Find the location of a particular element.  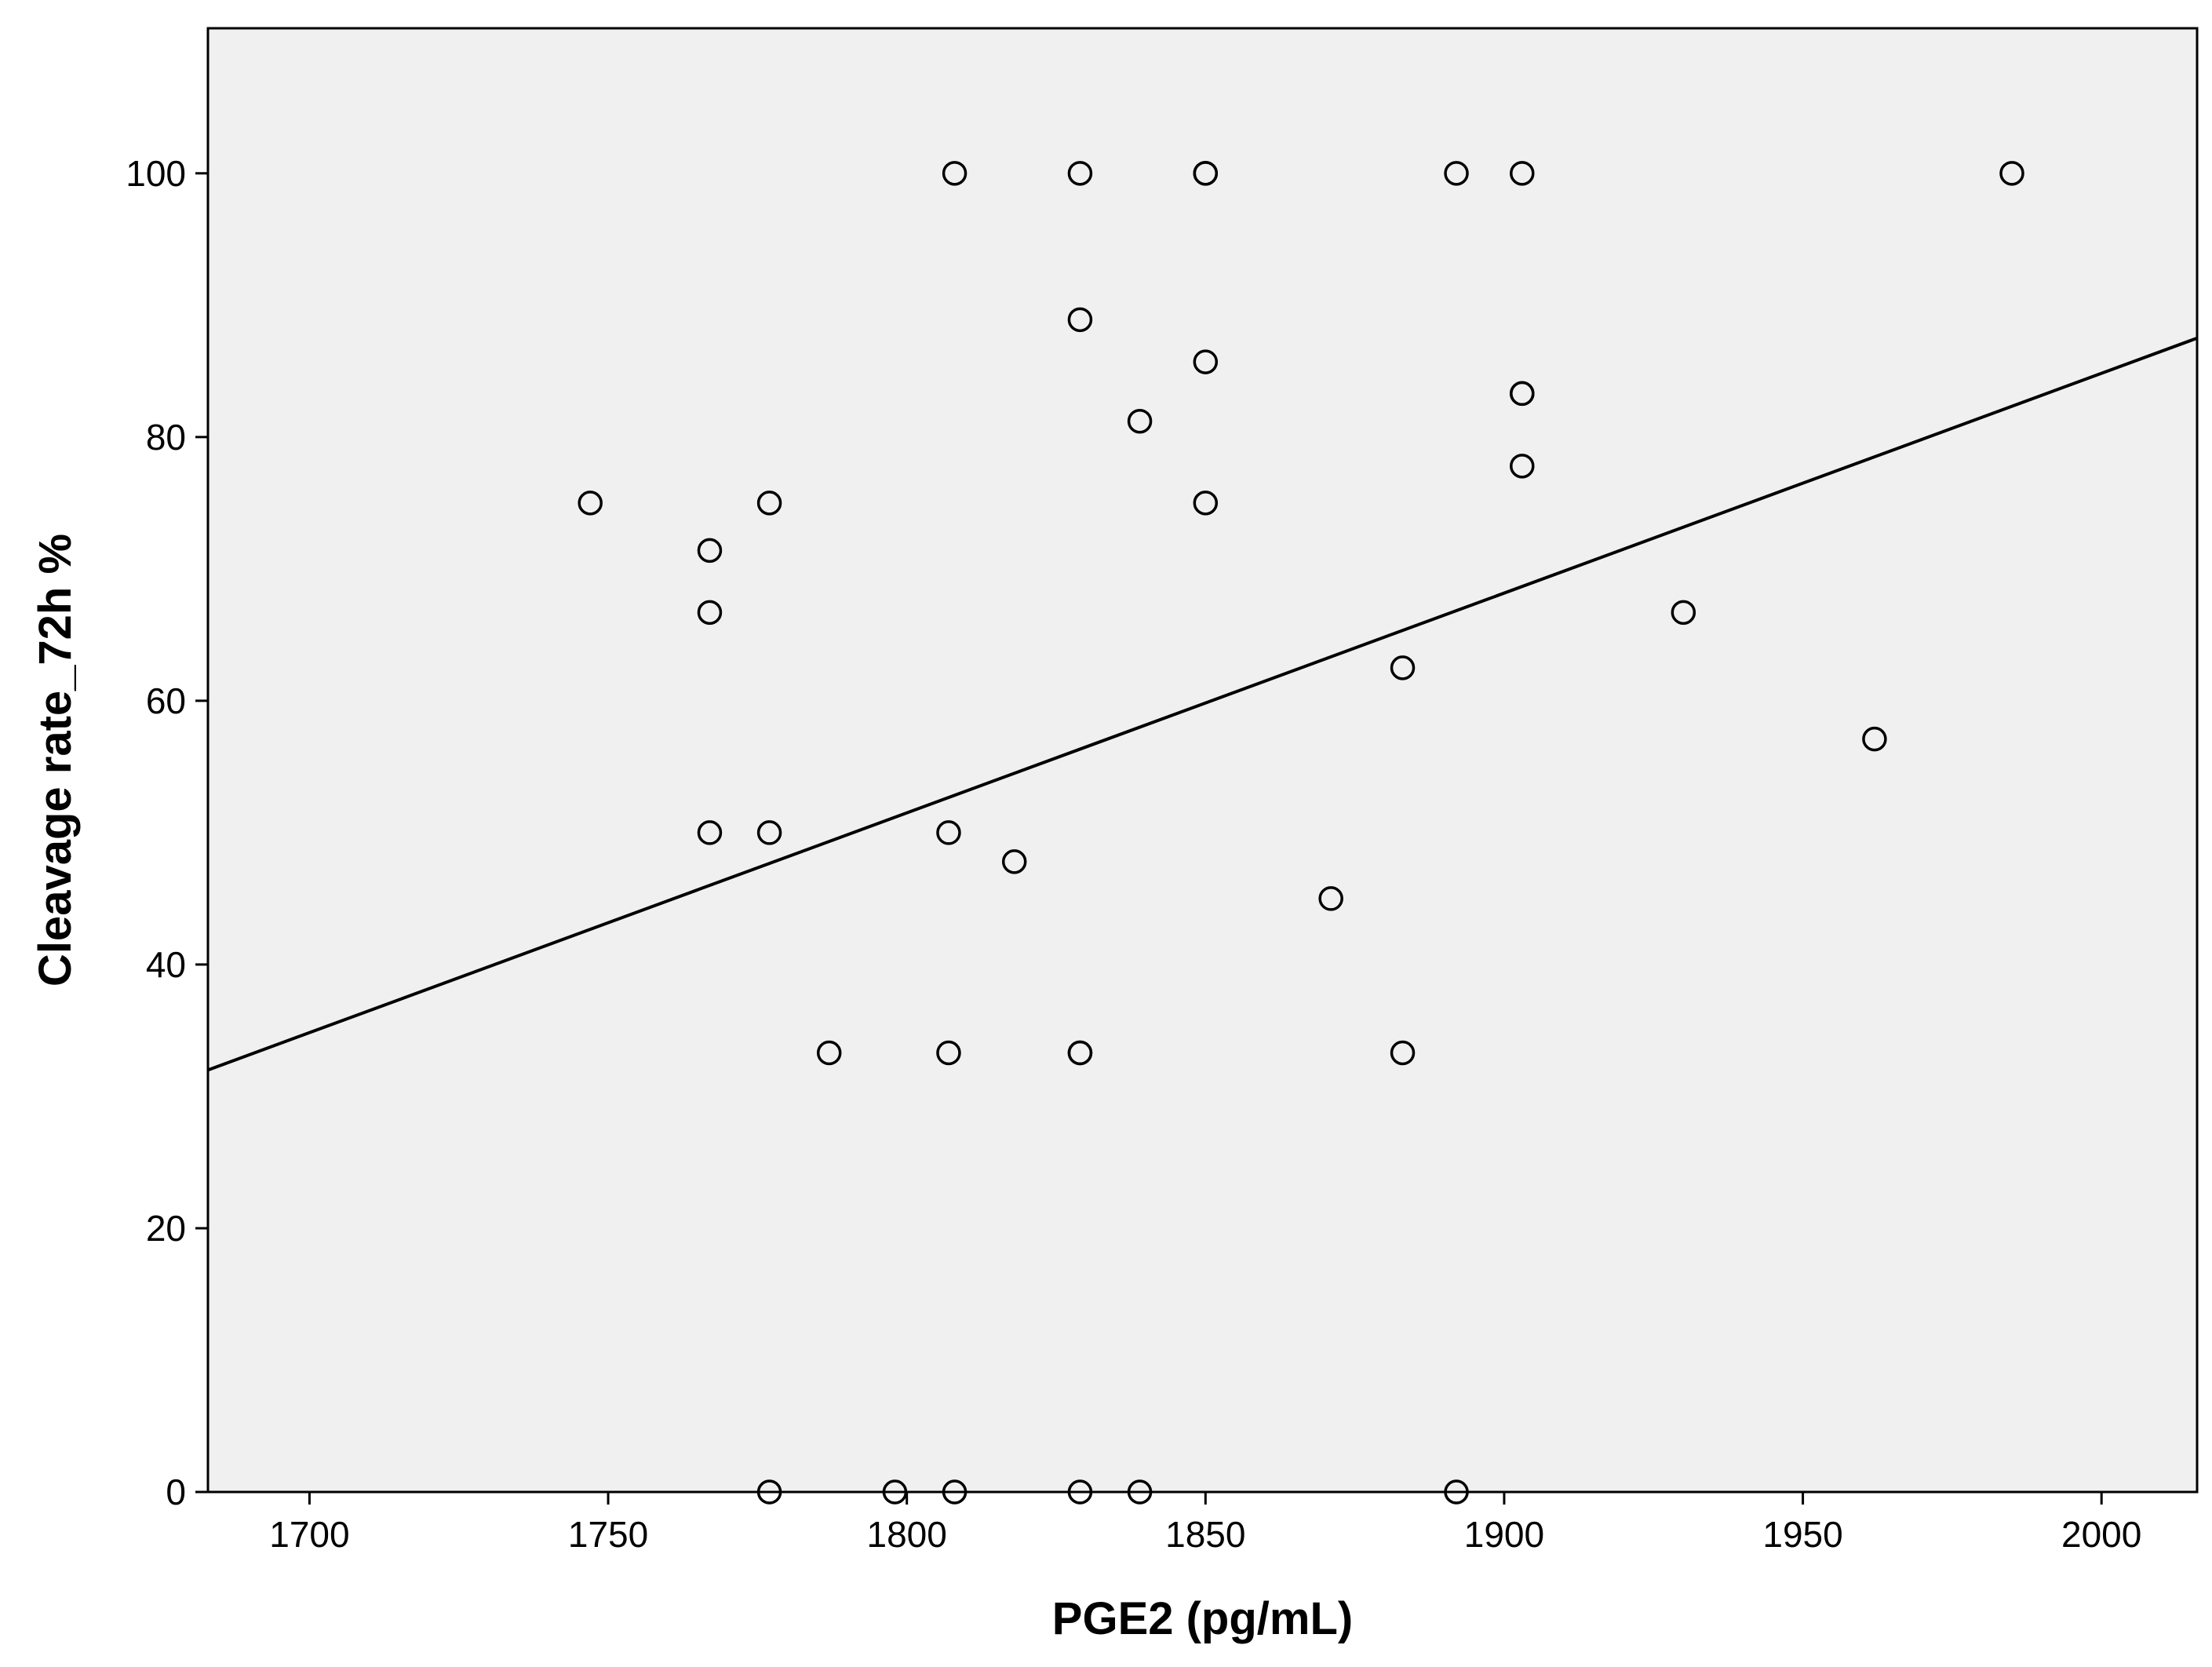

x-tick-label: 1800 is located at coordinates (907, 1535).